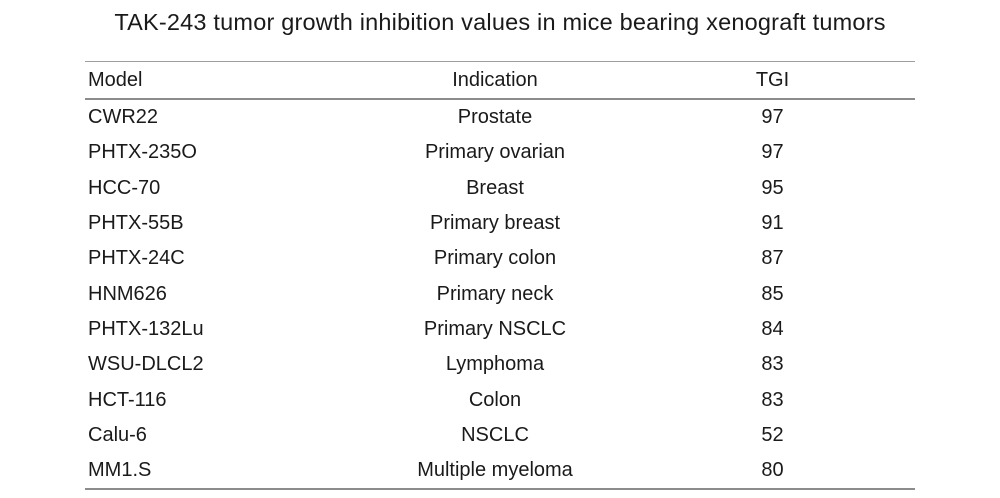 Image resolution: width=1000 pixels, height=498 pixels. Describe the element at coordinates (136, 258) in the screenshot. I see `cell-model: PHTX-24C` at that location.